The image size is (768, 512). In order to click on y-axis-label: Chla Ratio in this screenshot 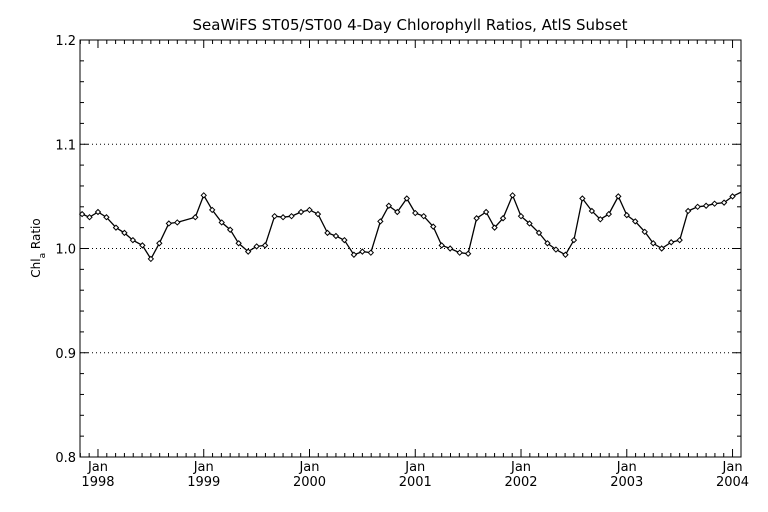, I will do `click(38, 247)`.